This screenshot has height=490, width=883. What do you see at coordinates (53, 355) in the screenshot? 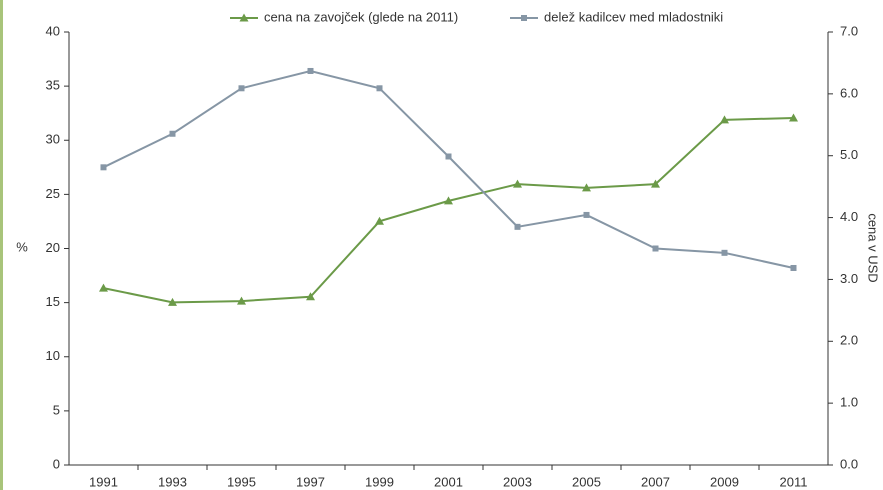
I see `y-tick-label: 10` at bounding box center [53, 355].